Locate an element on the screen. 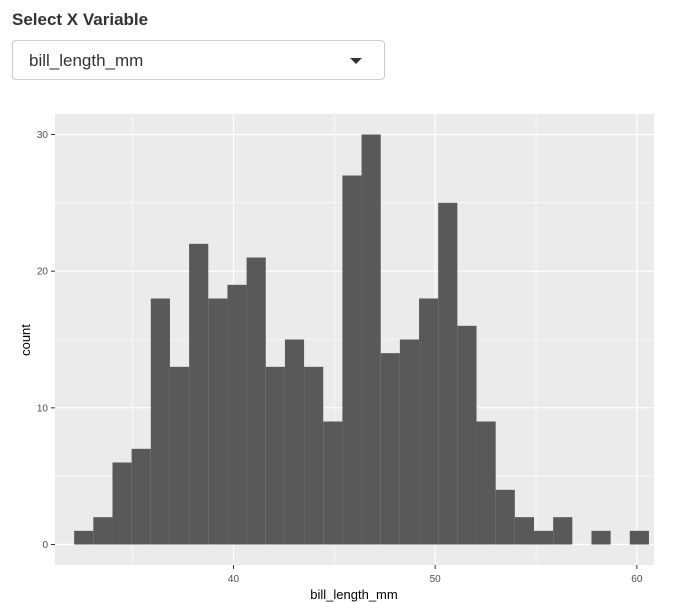 The height and width of the screenshot is (602, 674). y-tick-label: 0 is located at coordinates (45, 545).